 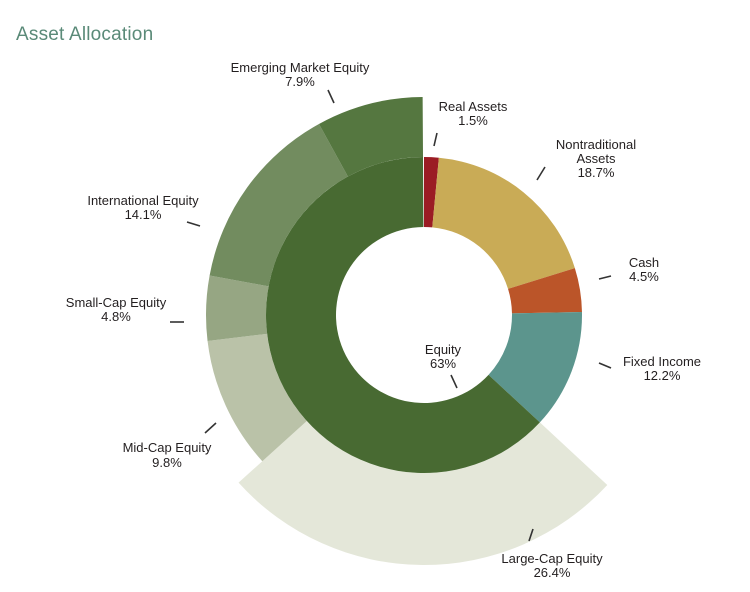 I want to click on leader-line-mid-cap-equity, so click(x=210, y=428).